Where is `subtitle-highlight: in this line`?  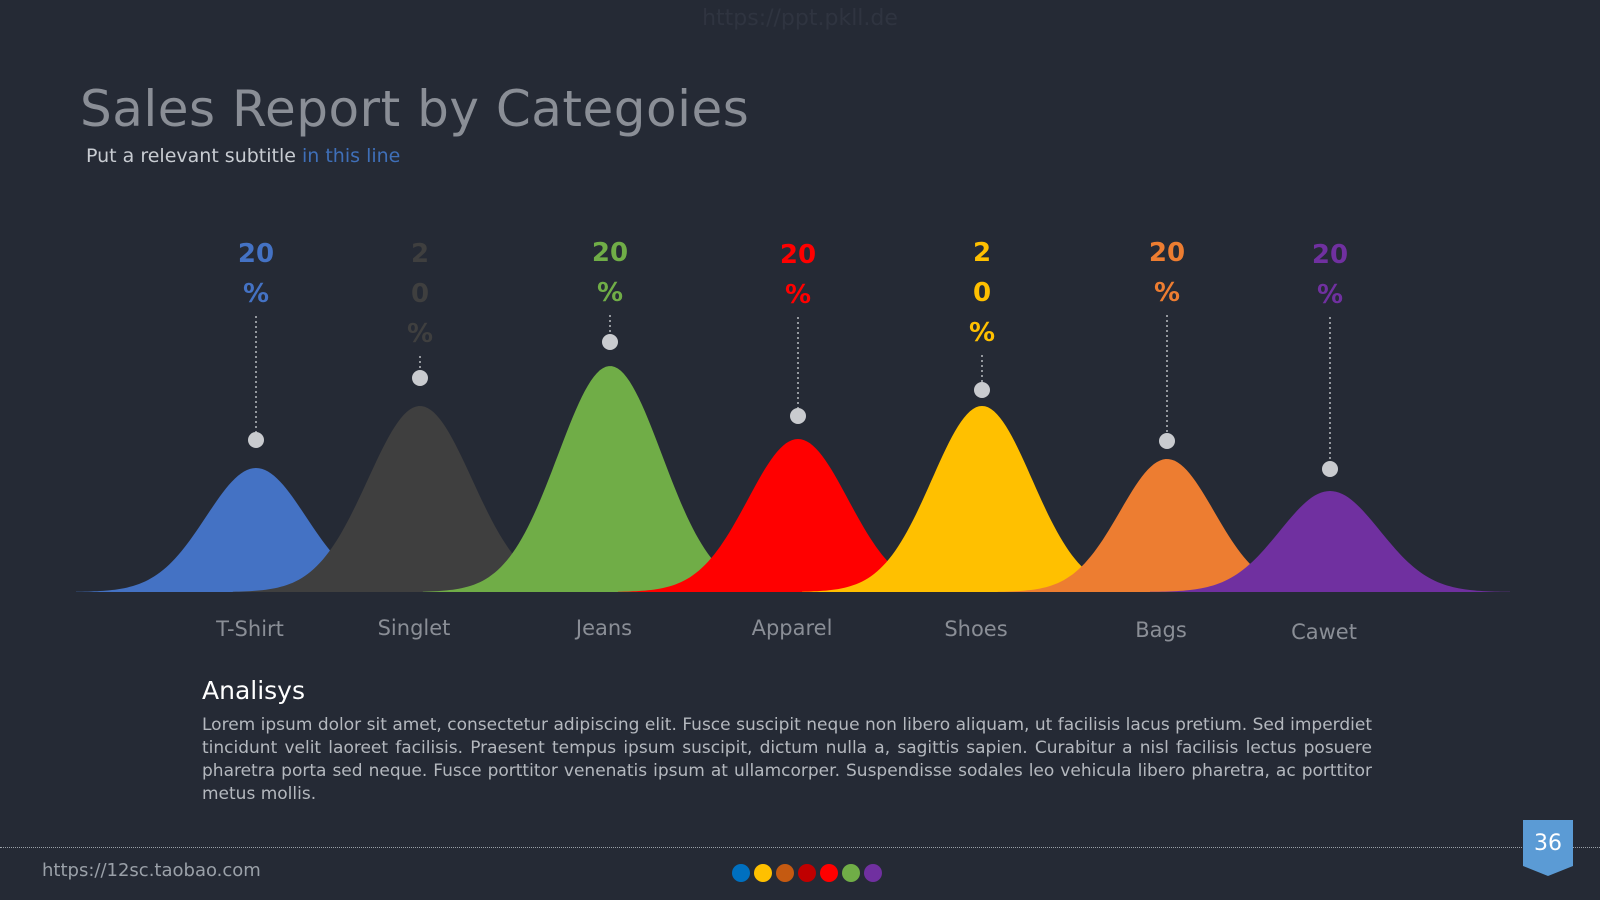
subtitle-highlight: in this line is located at coordinates (351, 156).